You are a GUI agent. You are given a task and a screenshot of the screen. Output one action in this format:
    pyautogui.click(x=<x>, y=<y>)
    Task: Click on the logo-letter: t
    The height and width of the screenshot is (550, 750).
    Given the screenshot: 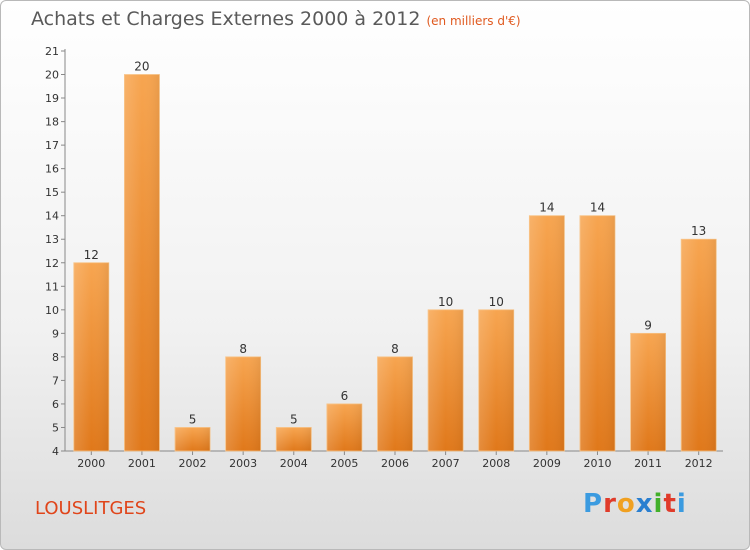 What is the action you would take?
    pyautogui.click(x=670, y=504)
    